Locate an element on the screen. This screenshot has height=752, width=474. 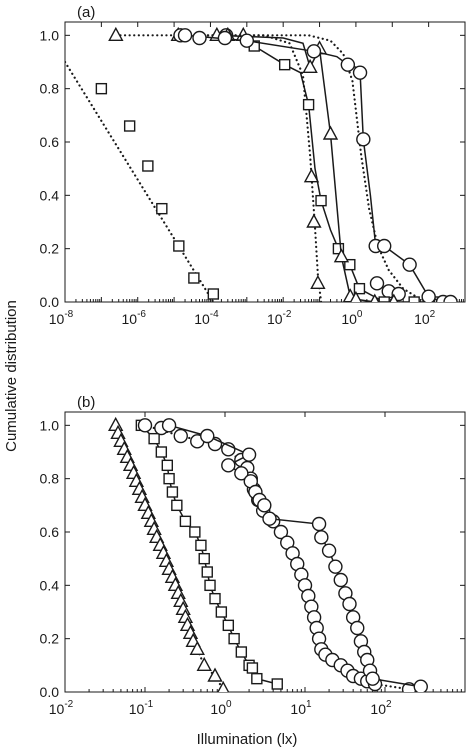
x-tick-label: 10⁻⁴ is located at coordinates (206, 318).